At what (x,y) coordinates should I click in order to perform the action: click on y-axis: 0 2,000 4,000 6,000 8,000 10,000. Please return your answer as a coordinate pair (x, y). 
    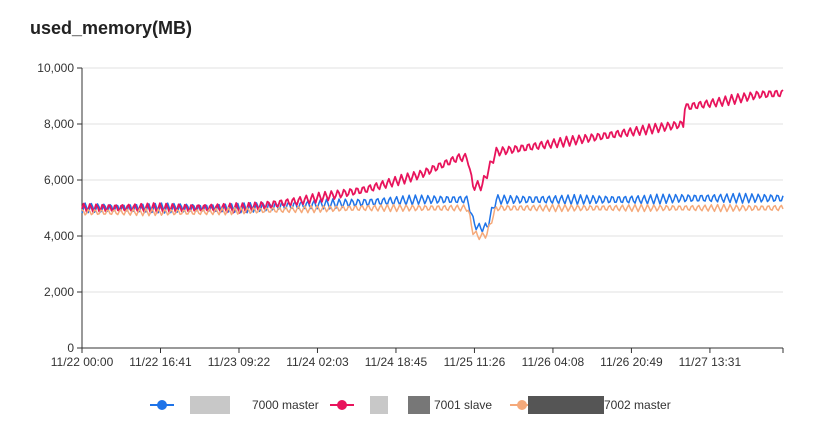
    Looking at the image, I should click on (60, 208).